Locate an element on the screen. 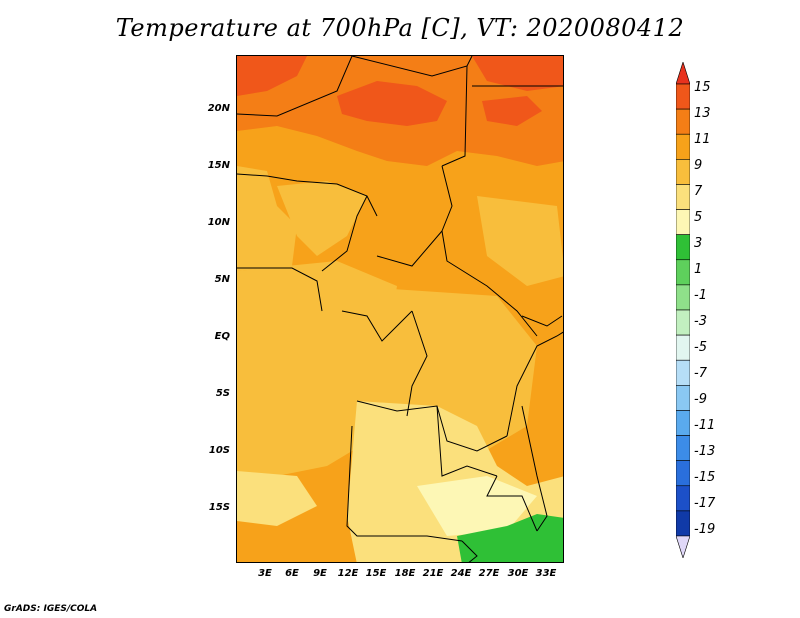 This screenshot has height=618, width=800. cb-label: -17 is located at coordinates (705, 503).